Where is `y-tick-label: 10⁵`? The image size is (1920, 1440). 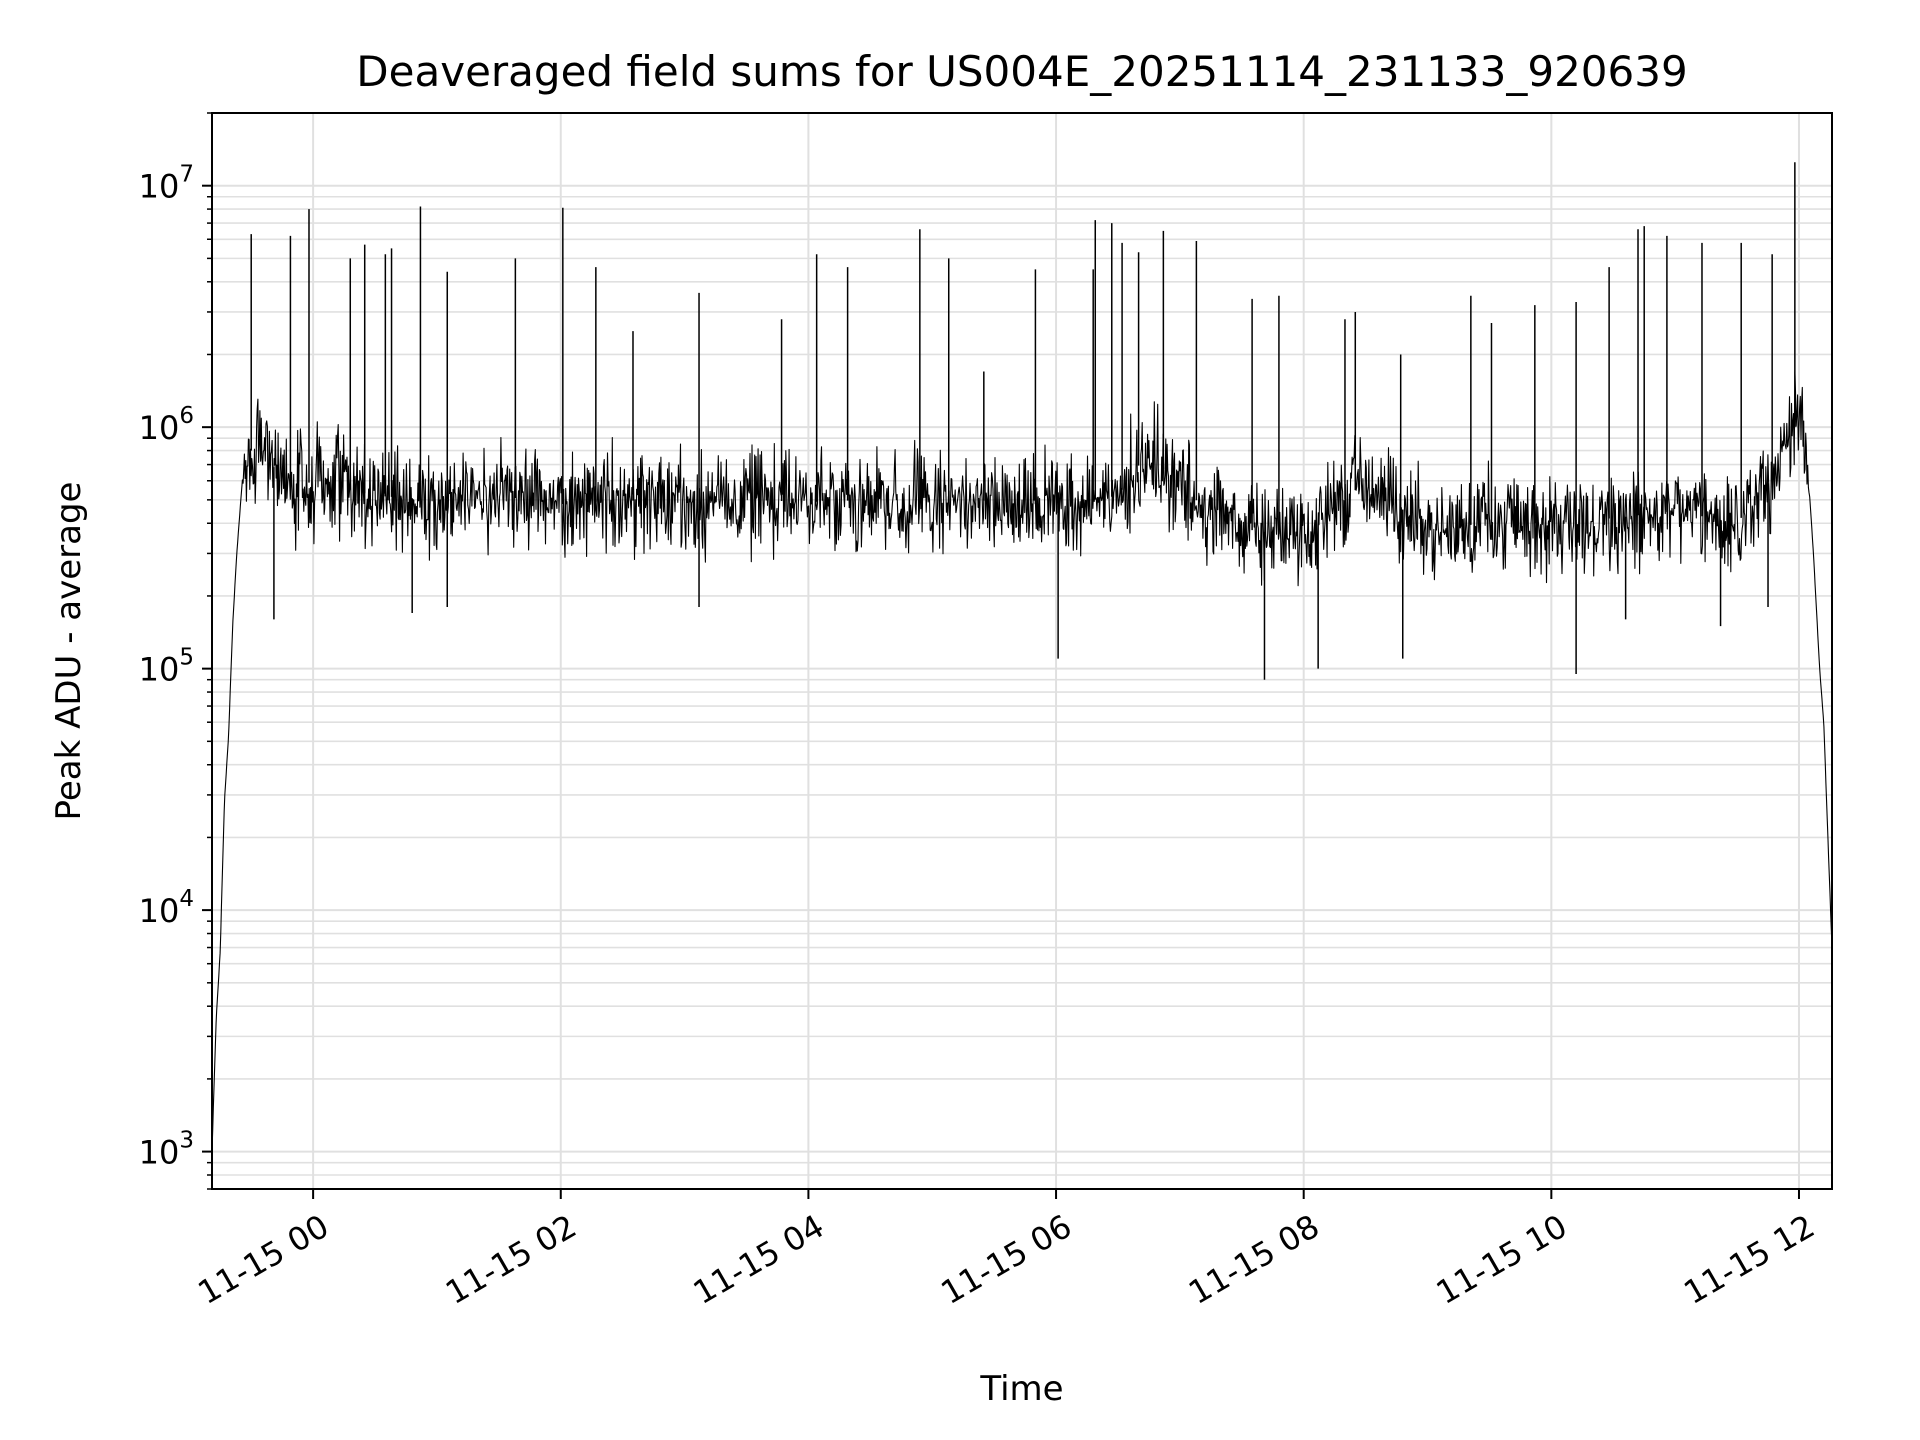 y-tick-label: 10⁵ is located at coordinates (166, 667).